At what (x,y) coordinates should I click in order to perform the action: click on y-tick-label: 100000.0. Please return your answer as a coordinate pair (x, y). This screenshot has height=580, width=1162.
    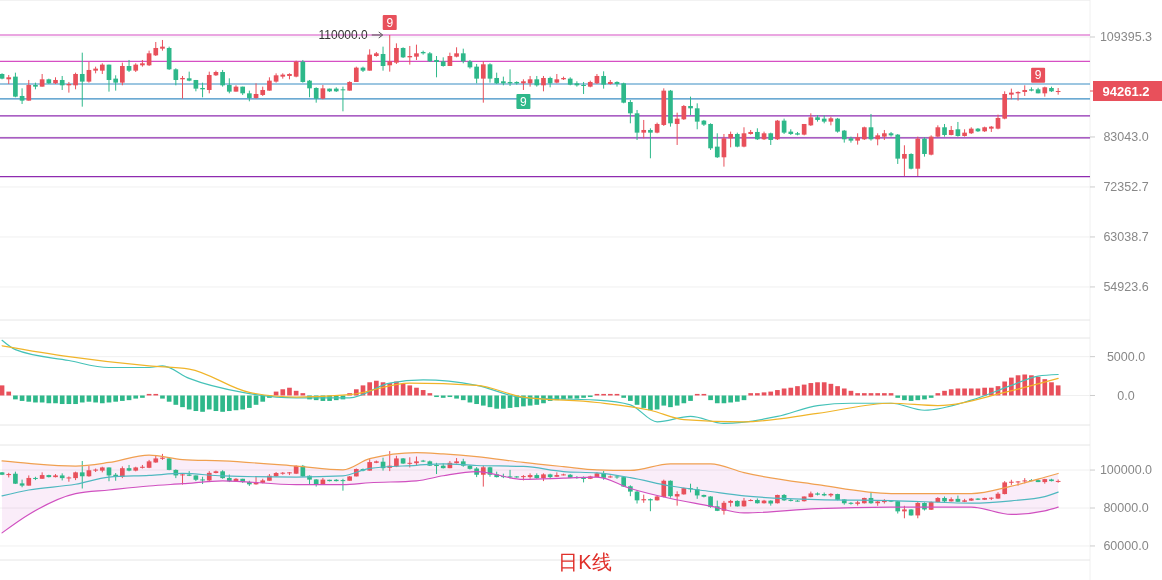
    Looking at the image, I should click on (1126, 470).